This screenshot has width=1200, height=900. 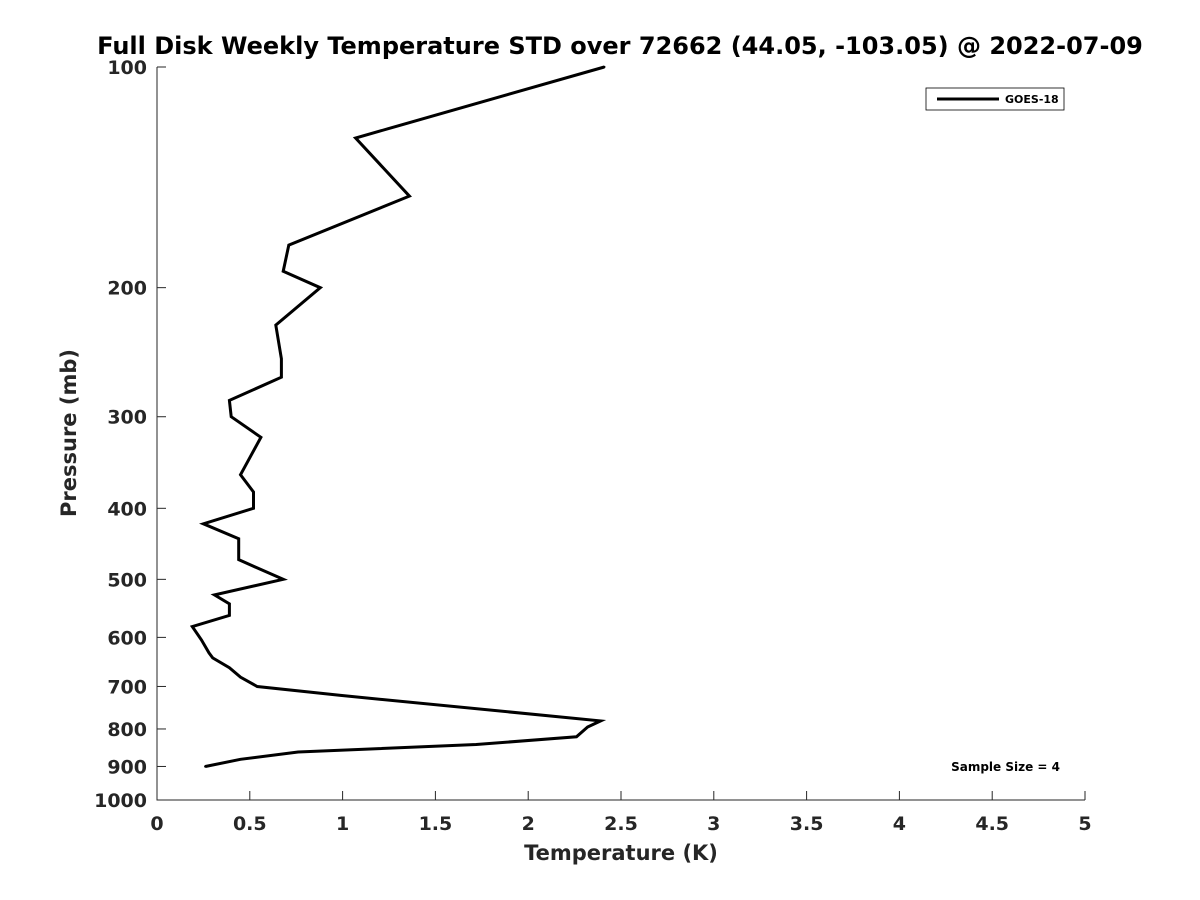 I want to click on y-tick-label: 100, so click(x=127, y=68).